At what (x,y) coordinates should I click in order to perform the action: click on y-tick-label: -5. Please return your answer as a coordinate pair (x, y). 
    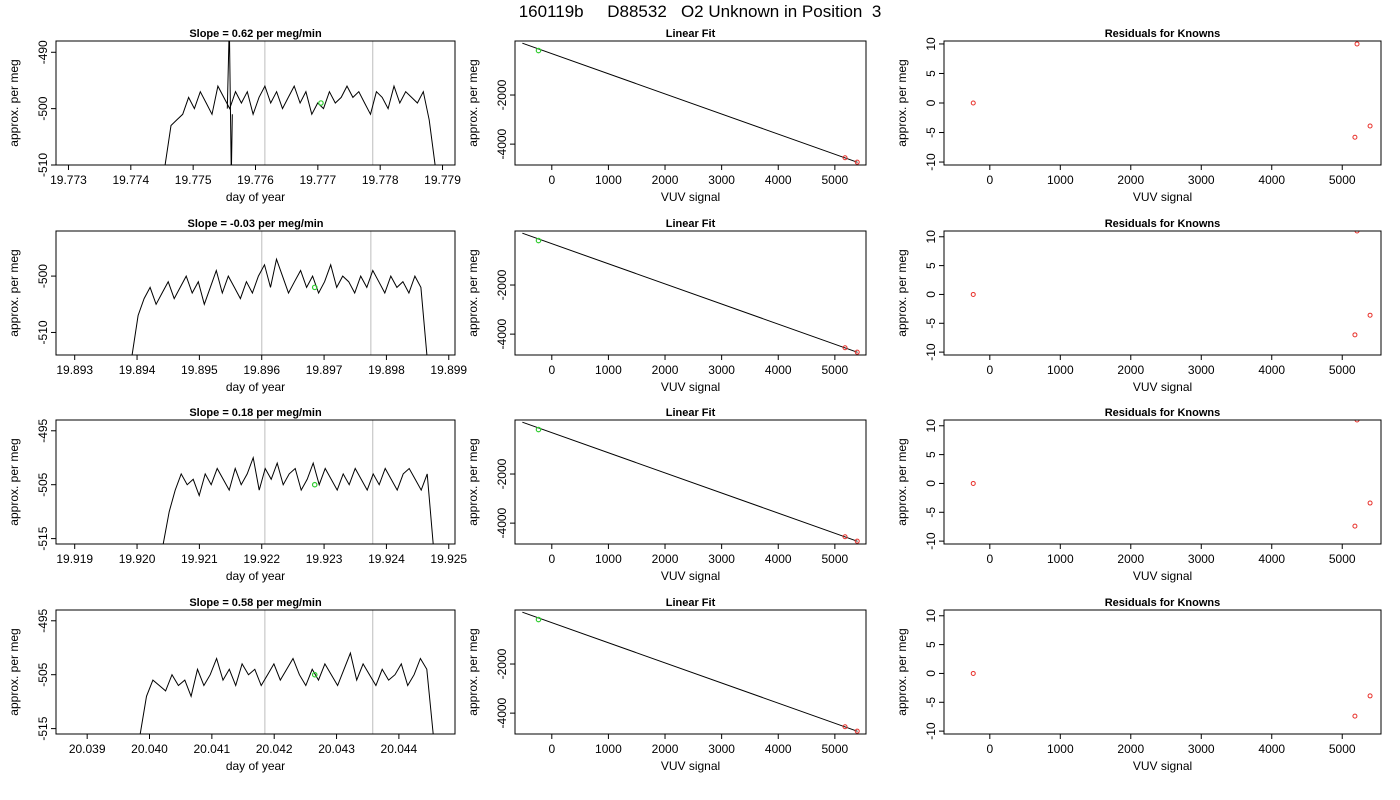
    Looking at the image, I should click on (931, 132).